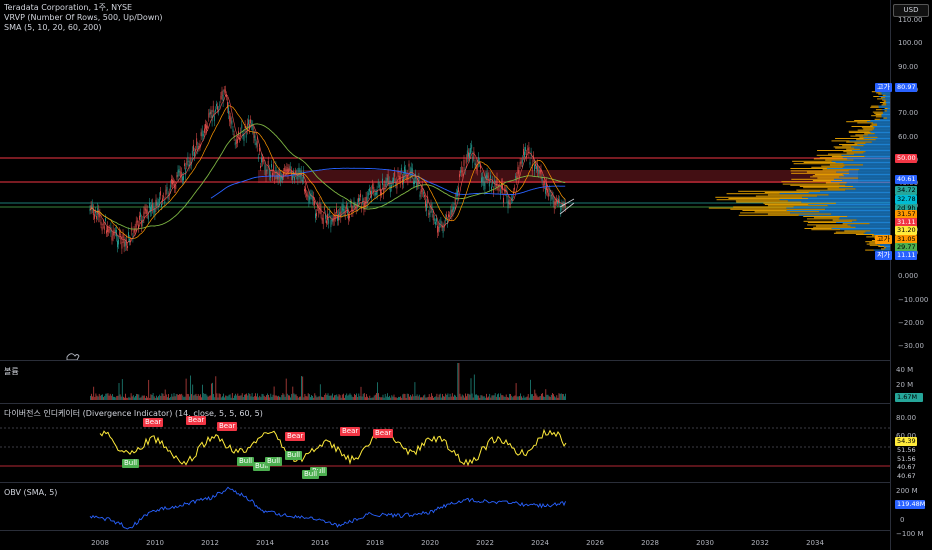 Image resolution: width=932 pixels, height=550 pixels. Describe the element at coordinates (911, 322) in the screenshot. I see `price-axis-label: −20.00` at that location.